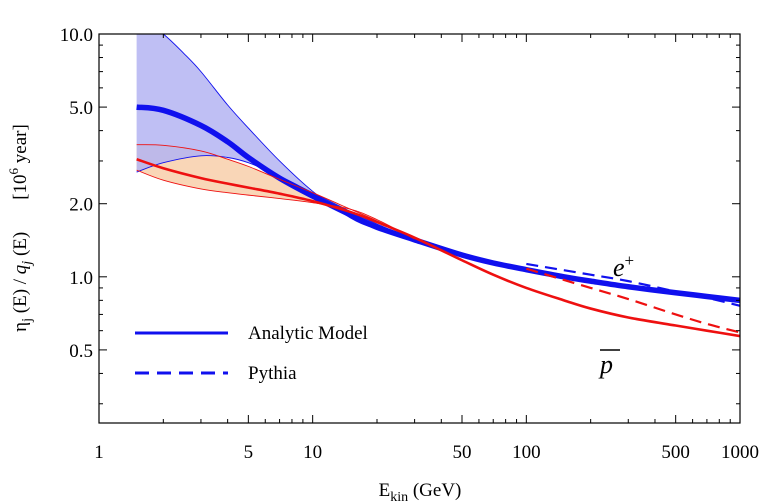  I want to click on y-tick-label: 10.0, so click(76, 35).